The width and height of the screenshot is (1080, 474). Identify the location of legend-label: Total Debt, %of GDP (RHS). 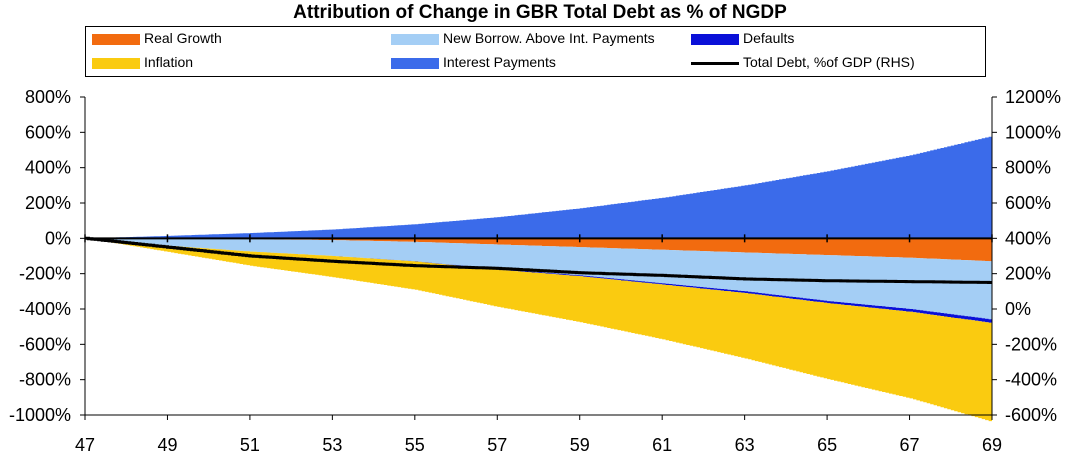
(829, 62).